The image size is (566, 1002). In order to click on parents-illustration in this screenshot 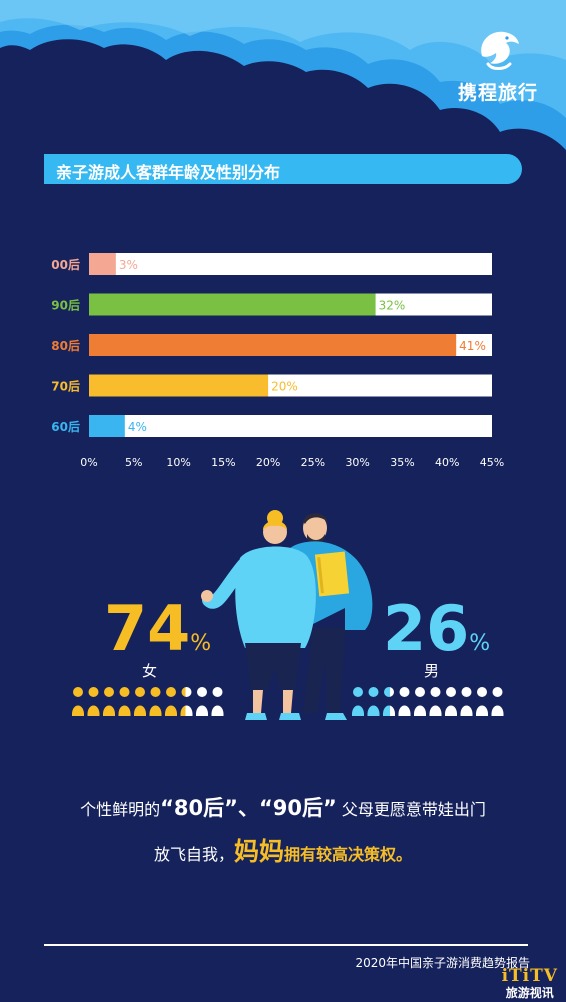, I will do `click(287, 615)`.